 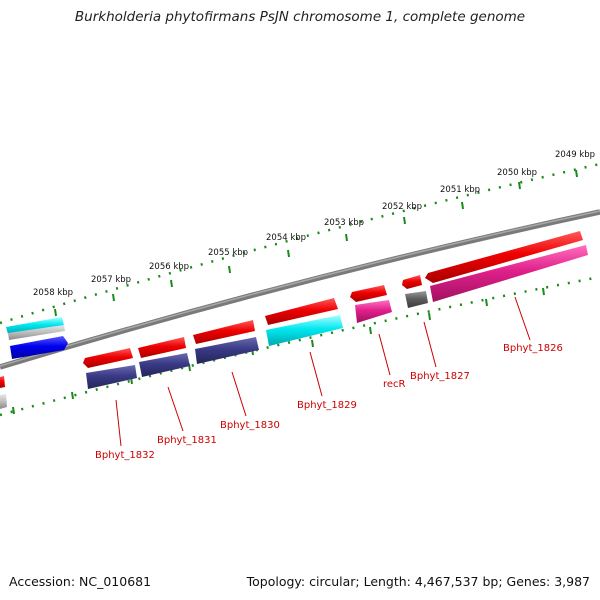 I want to click on gene-arrow-left-edge-red, so click(x=2, y=382).